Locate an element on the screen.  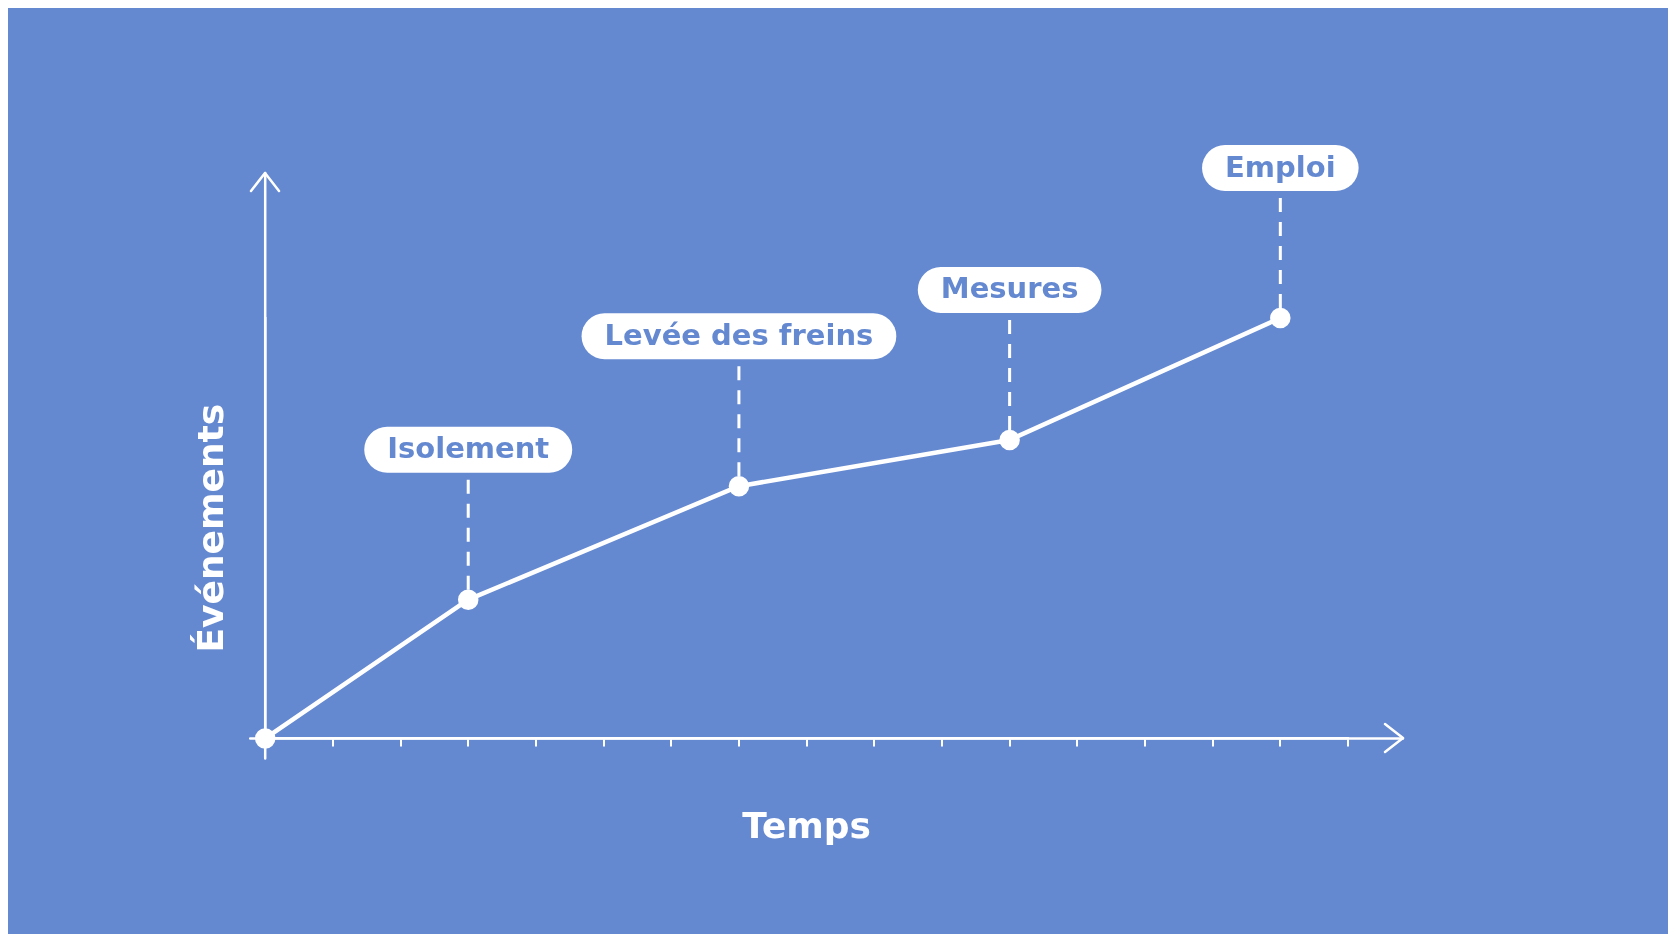
y-axis-title: Événements is located at coordinates (210, 528).